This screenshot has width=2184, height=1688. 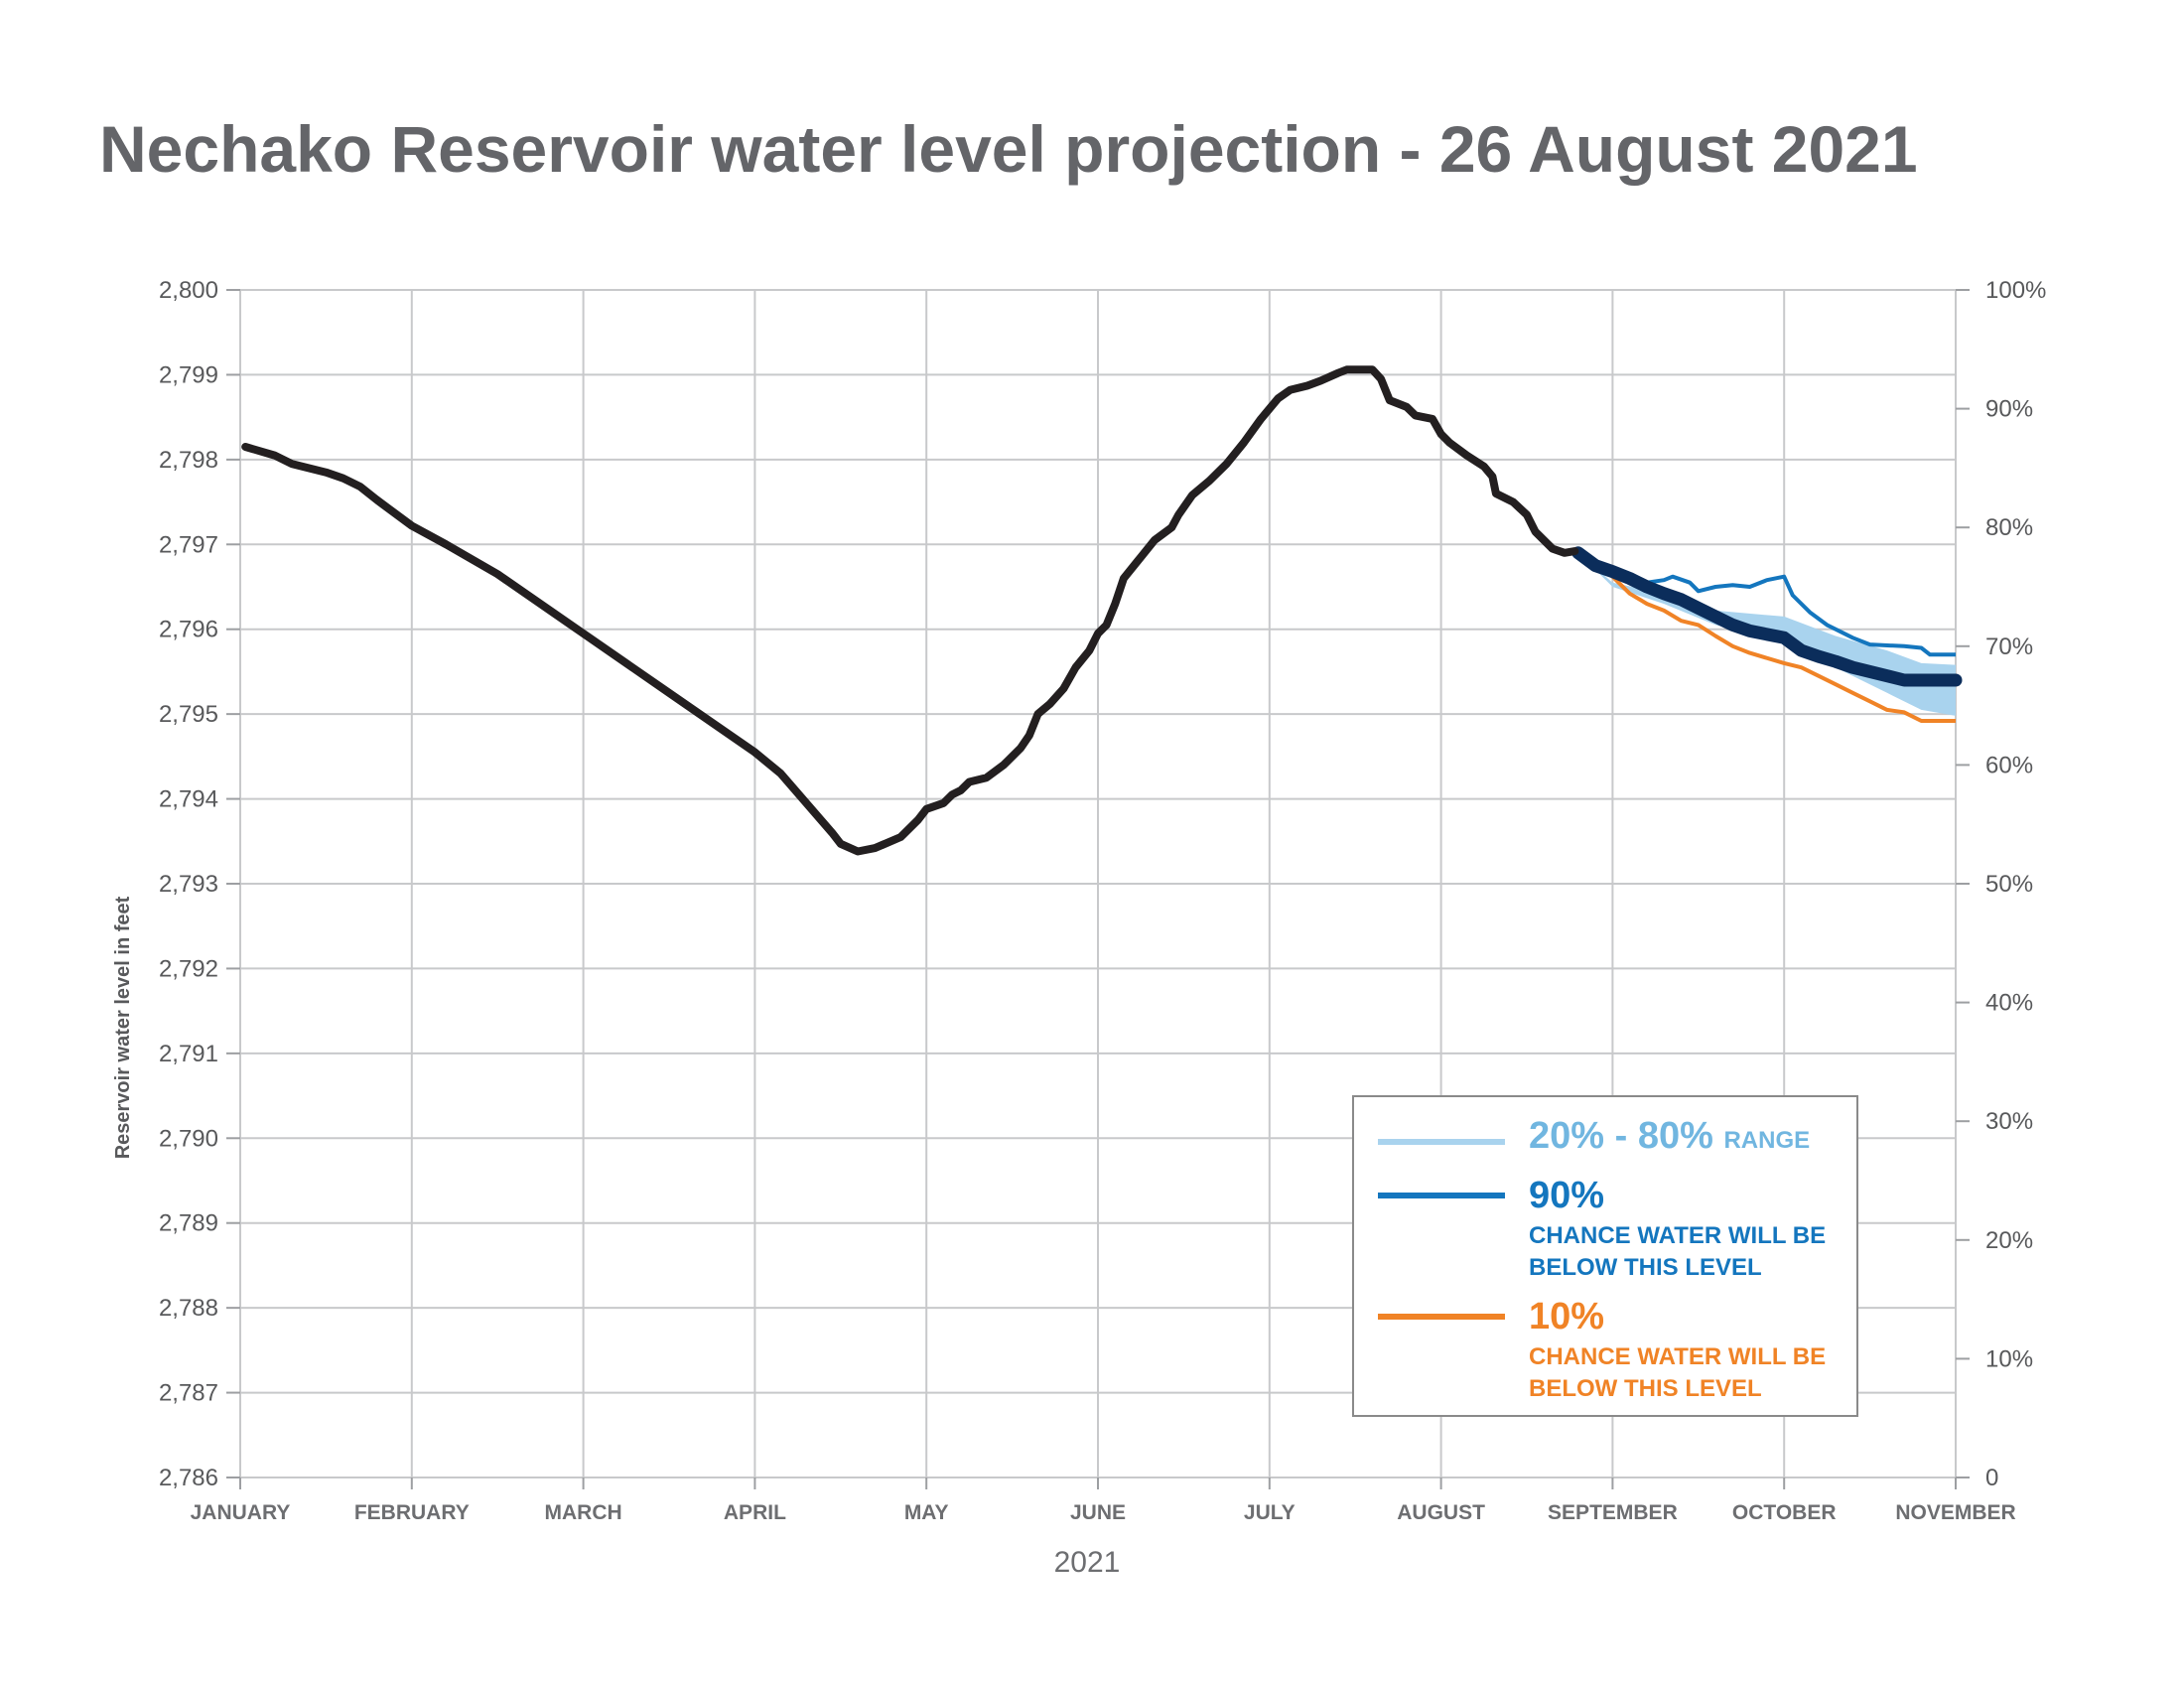 I want to click on y2-tick-label: 50%, so click(x=2009, y=884).